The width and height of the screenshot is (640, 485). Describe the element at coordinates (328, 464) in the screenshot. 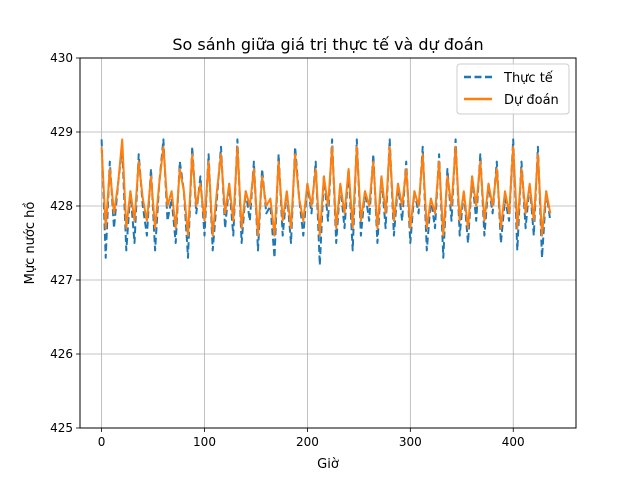

I see `x-axis-label: Giờ` at that location.